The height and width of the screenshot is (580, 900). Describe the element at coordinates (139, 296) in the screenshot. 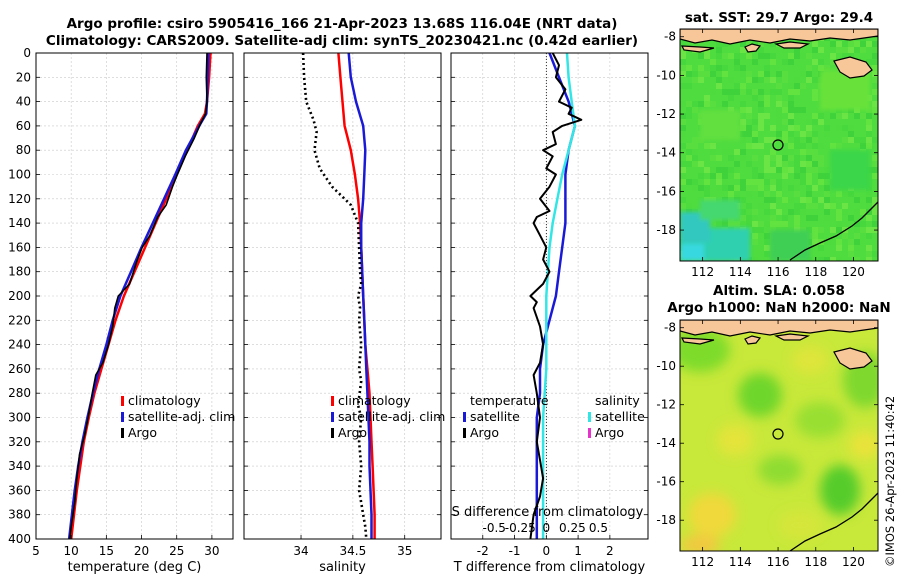

I see `series-group` at that location.